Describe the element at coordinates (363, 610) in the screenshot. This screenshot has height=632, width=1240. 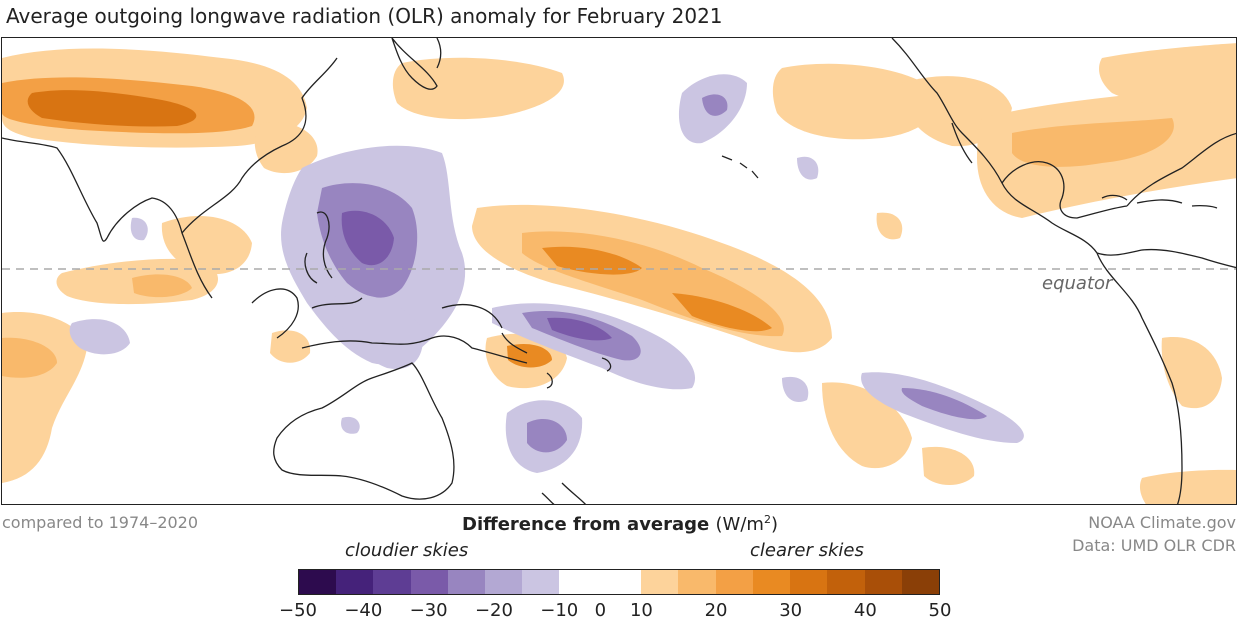
I see `legend-tick-label: −40` at that location.